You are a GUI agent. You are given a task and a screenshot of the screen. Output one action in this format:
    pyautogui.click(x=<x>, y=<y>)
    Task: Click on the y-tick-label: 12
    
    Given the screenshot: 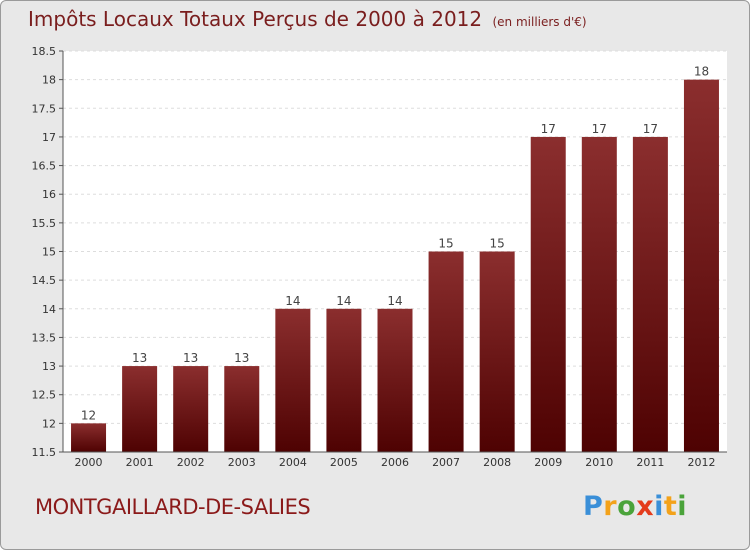 What is the action you would take?
    pyautogui.click(x=49, y=423)
    